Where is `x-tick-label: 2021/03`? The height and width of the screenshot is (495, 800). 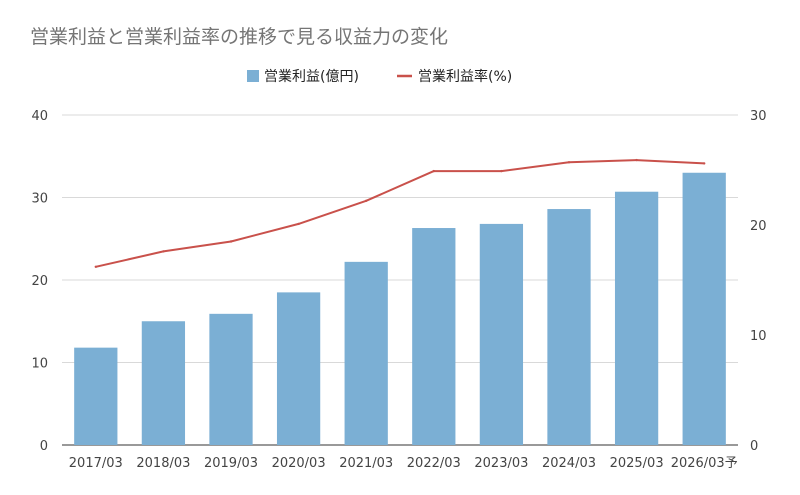
x-tick-label: 2021/03 is located at coordinates (366, 463).